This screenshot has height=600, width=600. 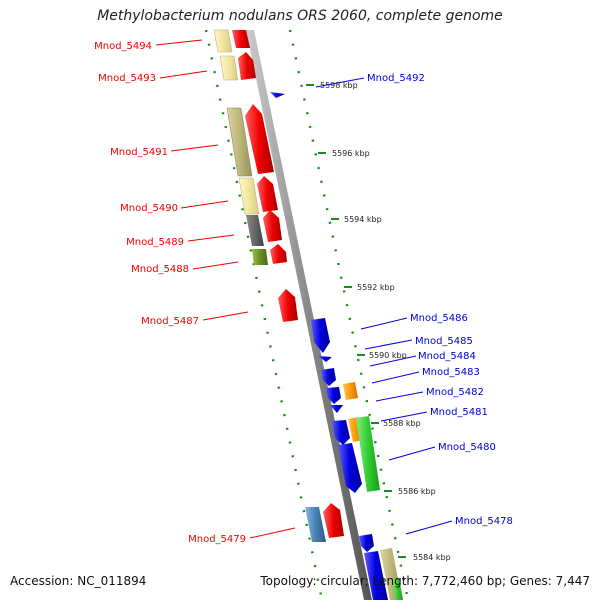 What do you see at coordinates (363, 219) in the screenshot?
I see `scale-tick-label: 5594 kbp` at bounding box center [363, 219].